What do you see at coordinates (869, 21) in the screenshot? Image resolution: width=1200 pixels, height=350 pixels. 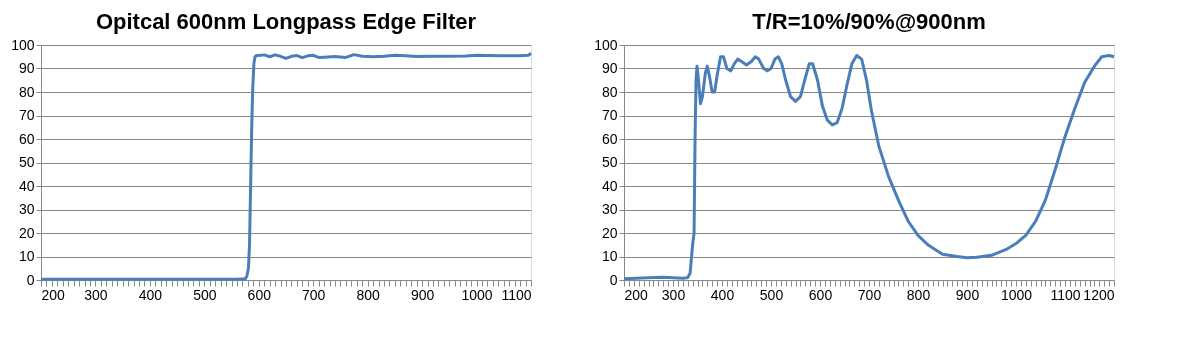 I see `chart-title: T/R=10%/90%@900nm` at bounding box center [869, 21].